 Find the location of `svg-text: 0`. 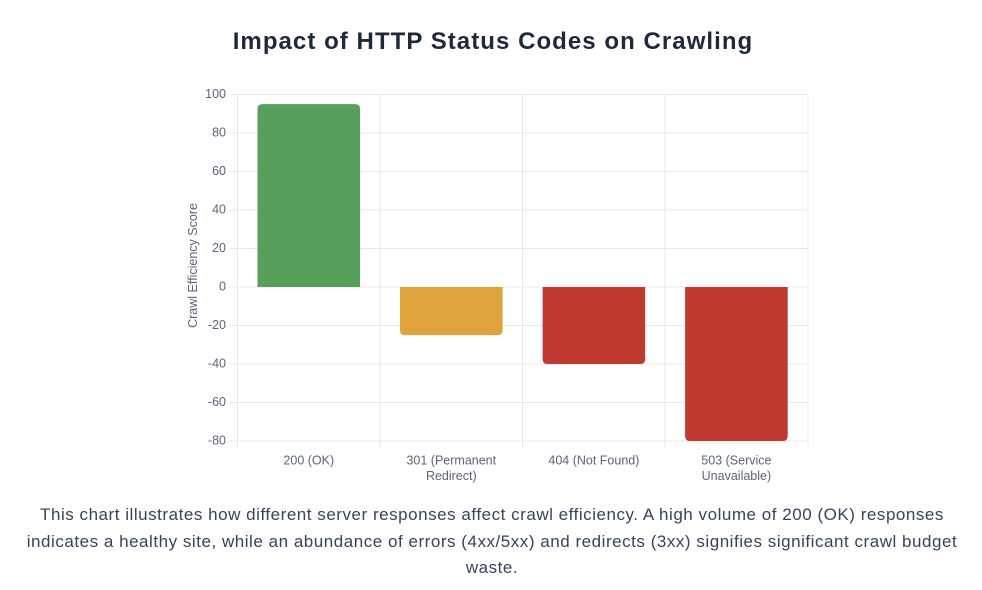

svg-text: 0 is located at coordinates (222, 287).